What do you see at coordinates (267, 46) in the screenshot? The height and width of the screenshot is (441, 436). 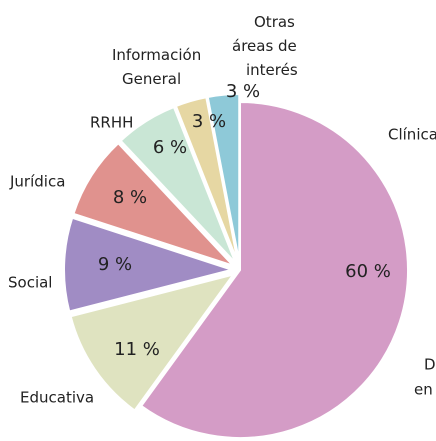 I see `category-label: Otras áreas de interés` at bounding box center [267, 46].